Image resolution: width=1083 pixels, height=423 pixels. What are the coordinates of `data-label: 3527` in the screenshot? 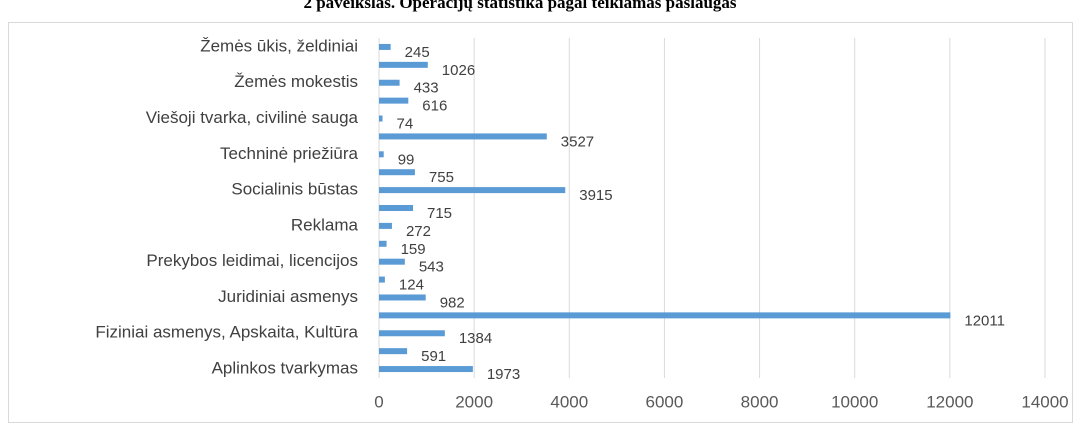 It's located at (577, 141).